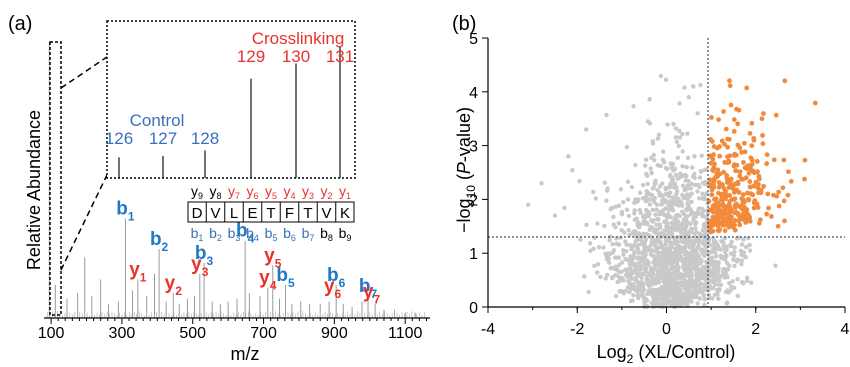 Image resolution: width=850 pixels, height=367 pixels. I want to click on volcano-y-tick-label: 3, so click(473, 147).